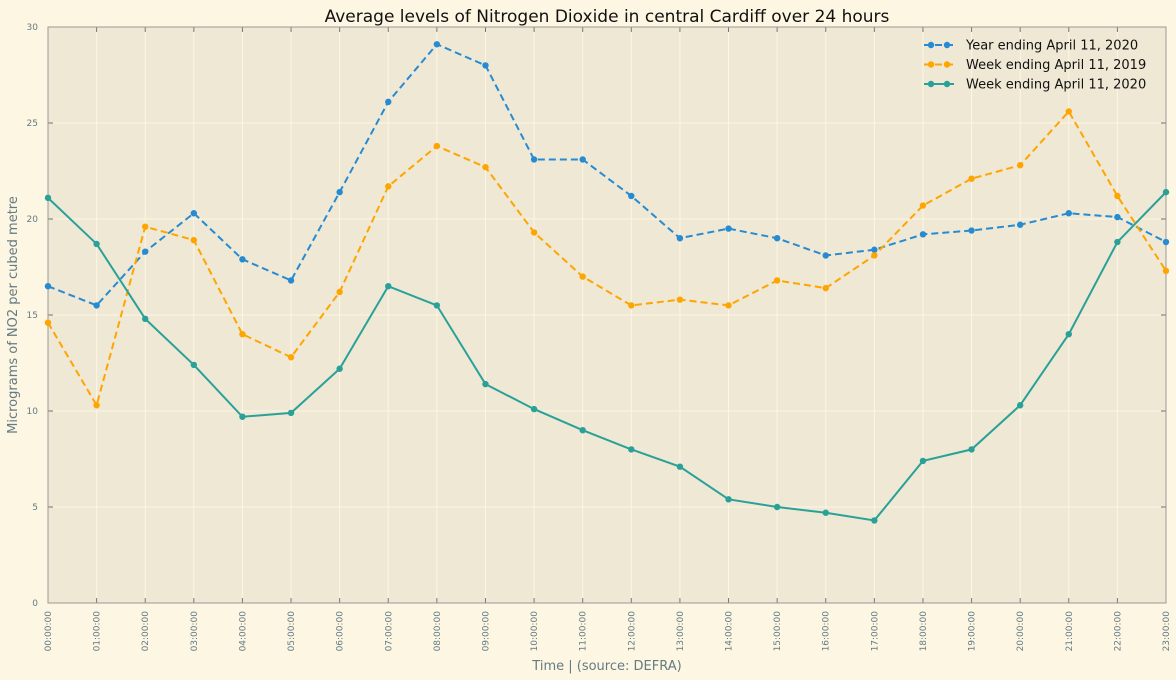 This screenshot has height=680, width=1176. What do you see at coordinates (32, 316) in the screenshot?
I see `y-tick-label: 15` at bounding box center [32, 316].